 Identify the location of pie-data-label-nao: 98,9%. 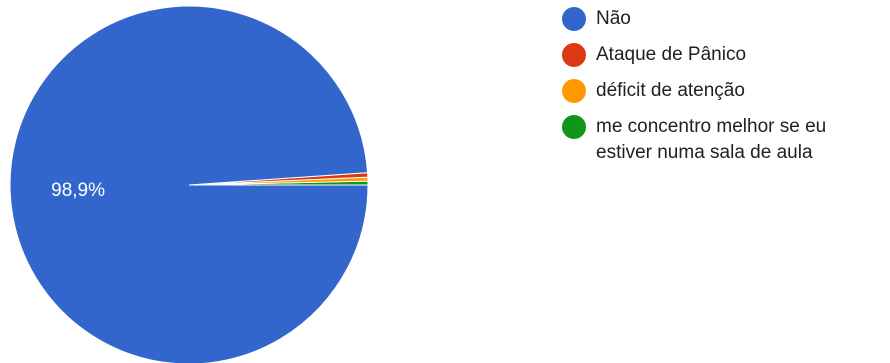
(78, 190).